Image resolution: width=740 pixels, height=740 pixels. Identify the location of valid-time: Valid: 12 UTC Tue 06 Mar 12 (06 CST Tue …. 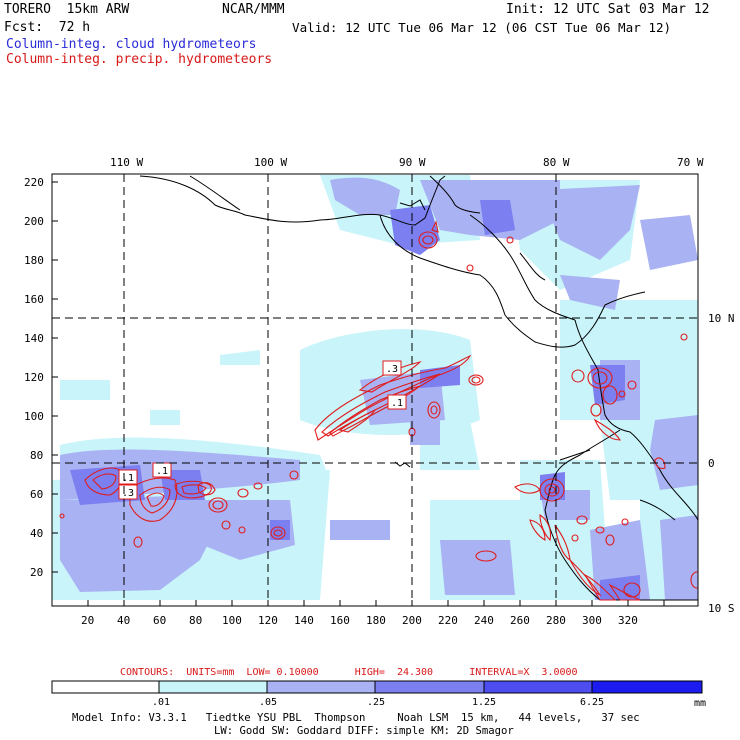
(482, 27).